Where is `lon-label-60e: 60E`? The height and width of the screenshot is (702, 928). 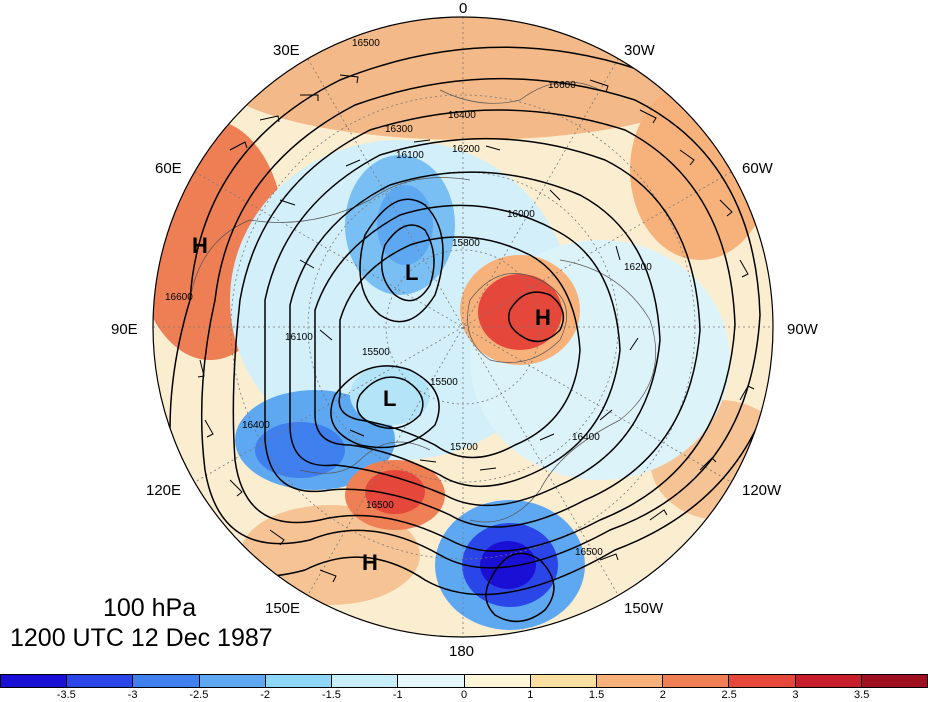
lon-label-60e: 60E is located at coordinates (168, 168).